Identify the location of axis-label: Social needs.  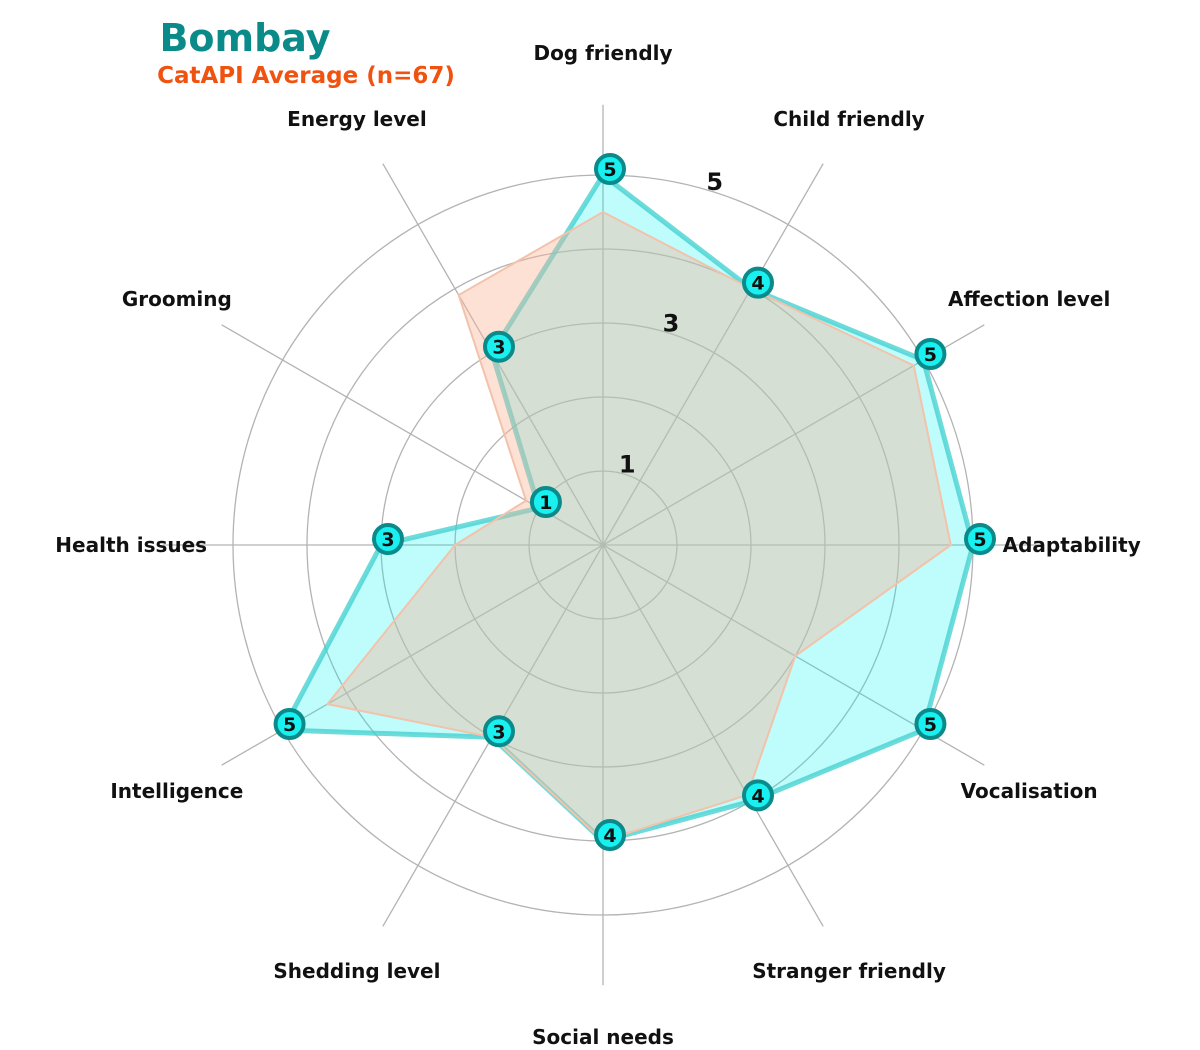
(603, 1037).